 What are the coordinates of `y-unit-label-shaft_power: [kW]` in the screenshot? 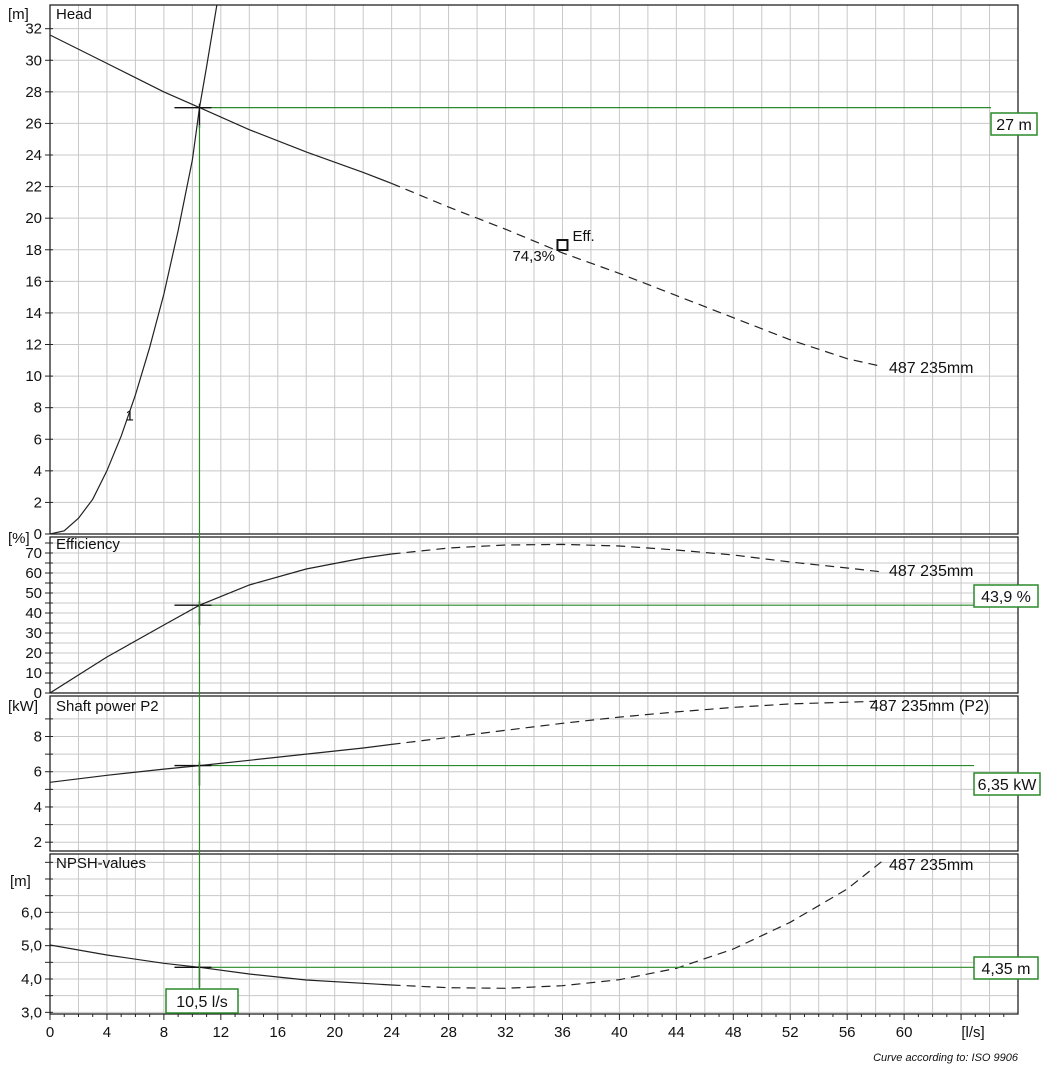 It's located at (23, 706).